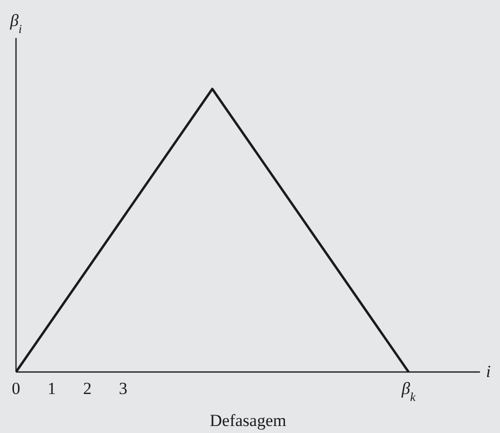  I want to click on y-axis-title: β$_{i}$, so click(16, 23).